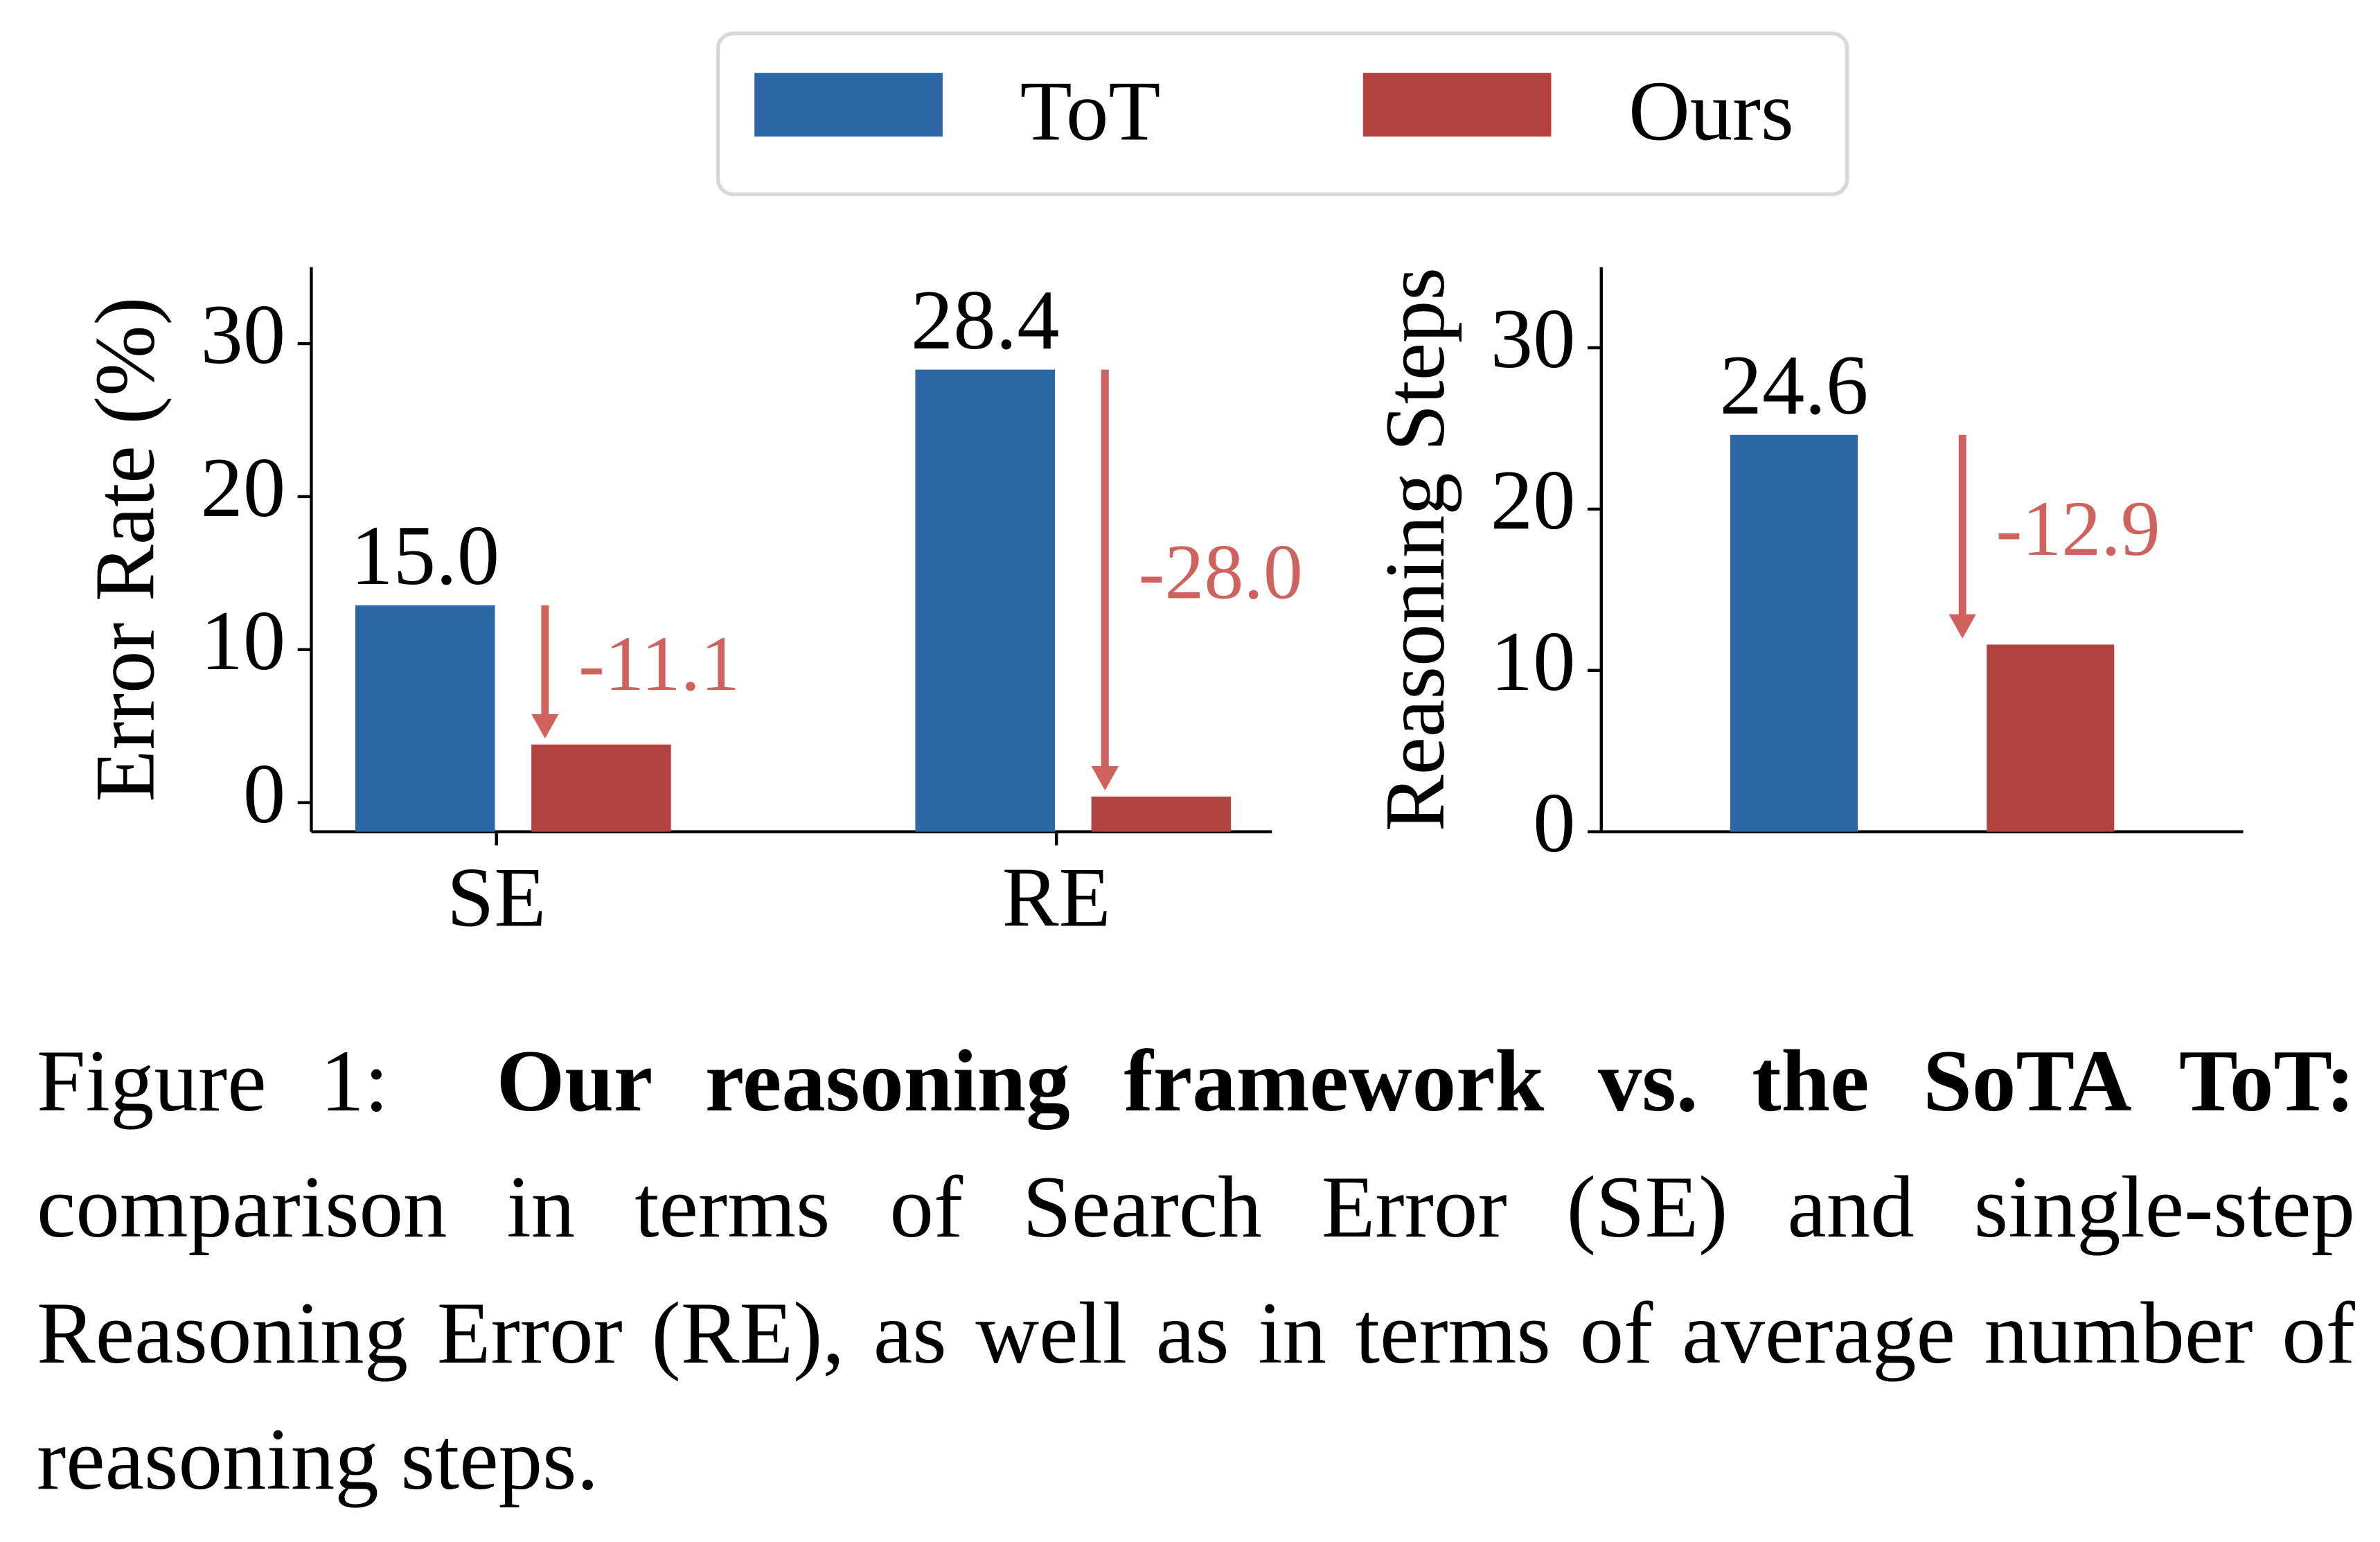 The height and width of the screenshot is (1542, 2380). What do you see at coordinates (1415, 549) in the screenshot?
I see `y-axis-label: Reasoning Steps` at bounding box center [1415, 549].